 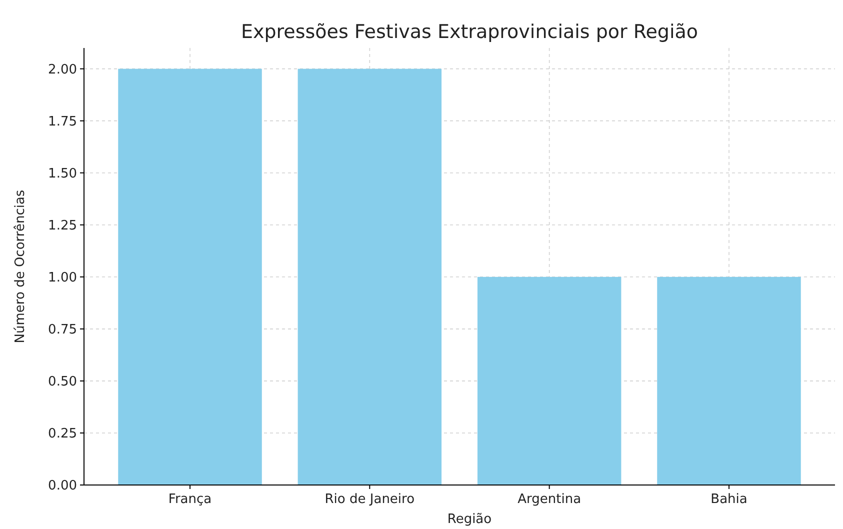 What do you see at coordinates (62, 330) in the screenshot?
I see `y-tick-label: 0.75` at bounding box center [62, 330].